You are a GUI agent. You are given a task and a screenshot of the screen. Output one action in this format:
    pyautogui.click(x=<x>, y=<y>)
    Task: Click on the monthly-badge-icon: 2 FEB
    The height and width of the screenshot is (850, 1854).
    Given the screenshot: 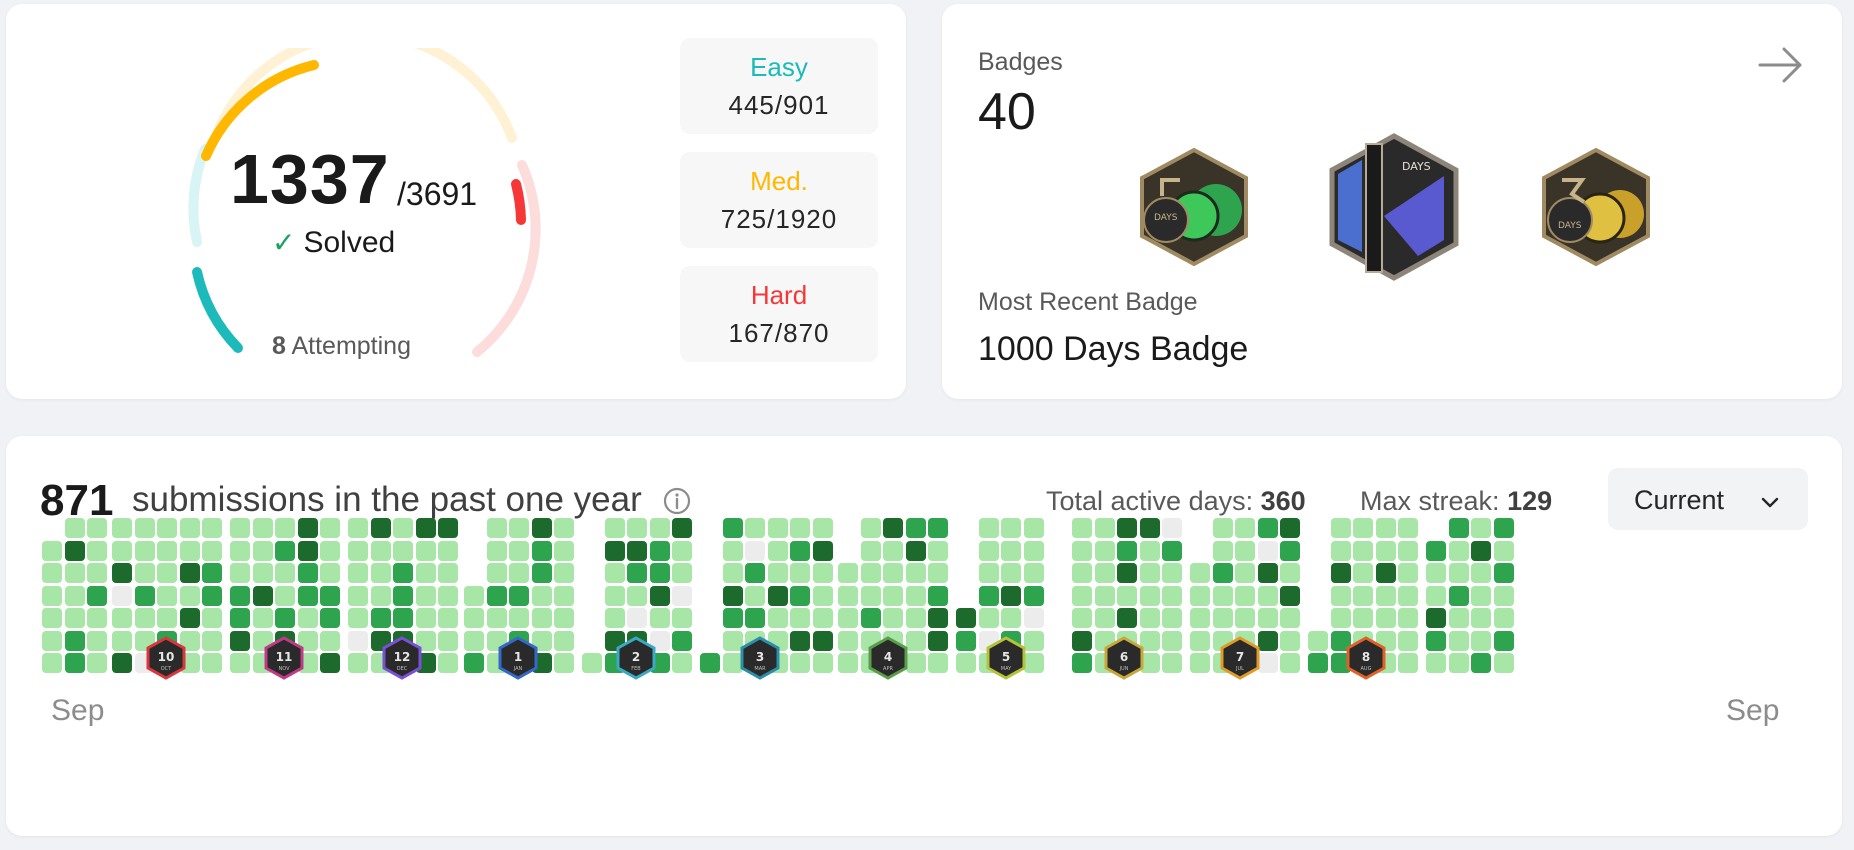 What is the action you would take?
    pyautogui.click(x=636, y=658)
    